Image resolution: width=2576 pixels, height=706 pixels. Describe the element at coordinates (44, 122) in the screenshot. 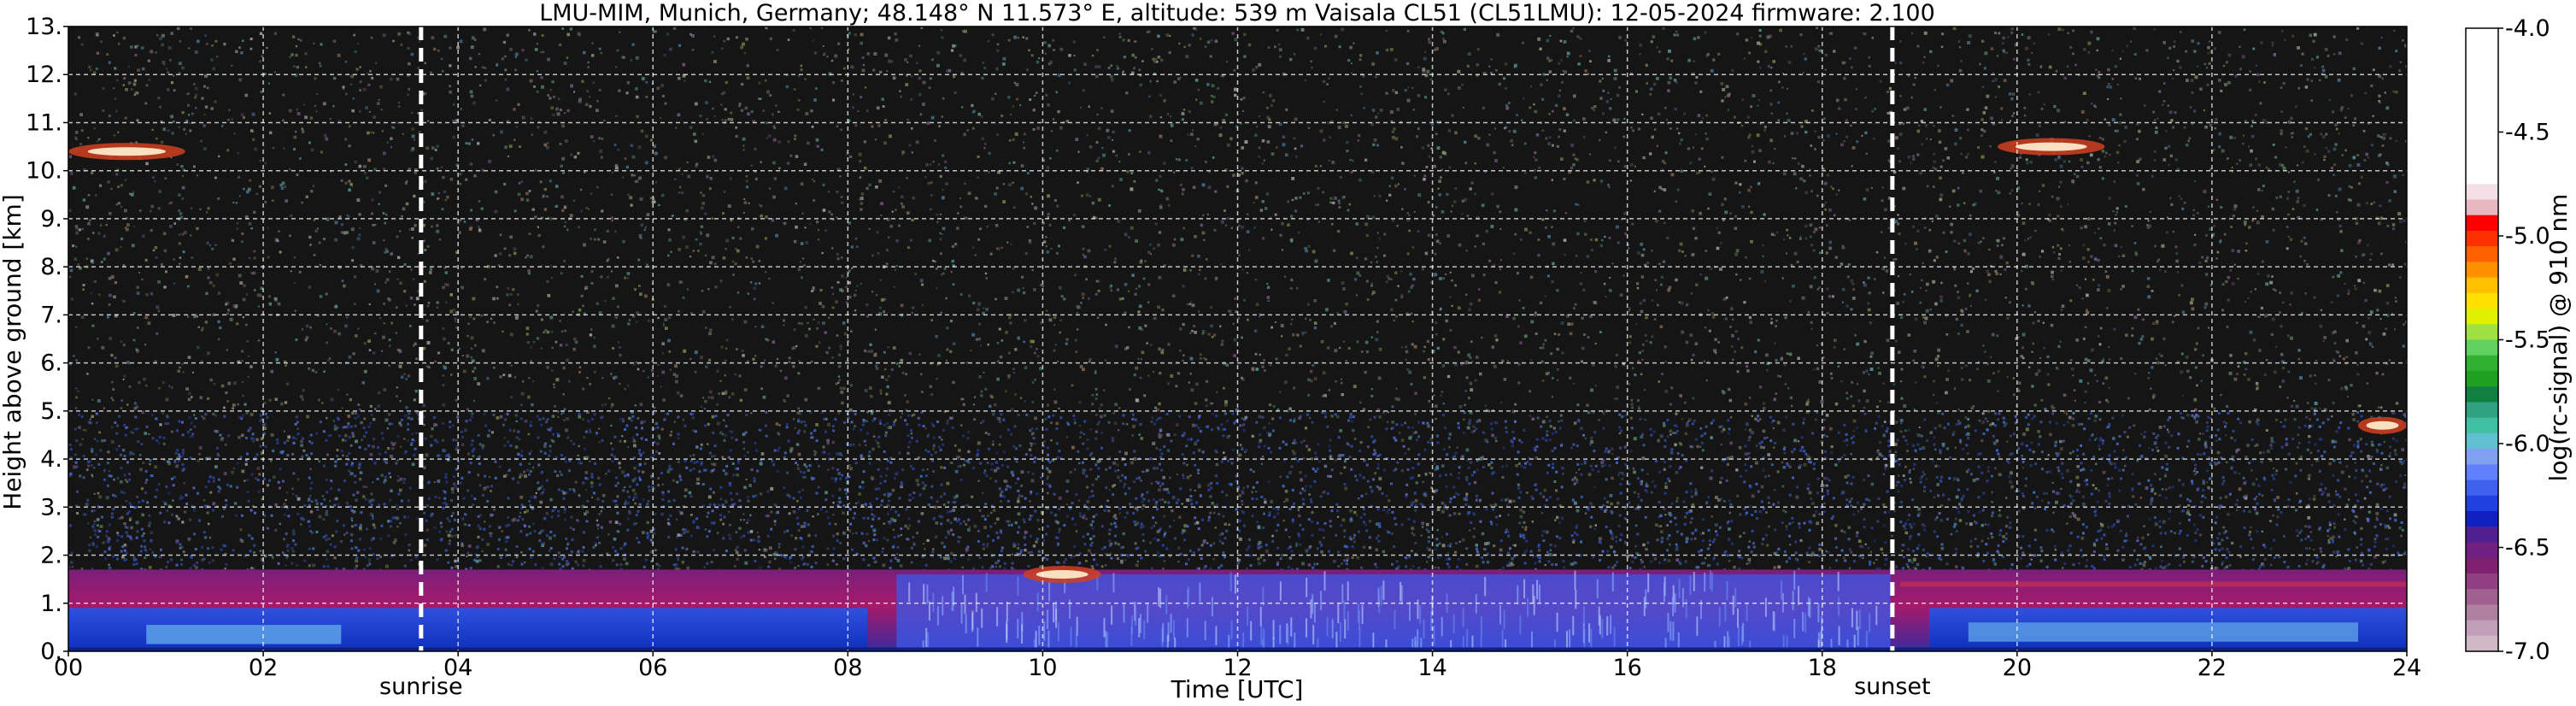

I see `y-tick-label: 11.` at that location.